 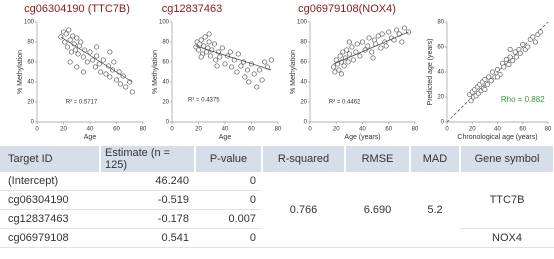 I want to click on header-cell: Gene symbol, so click(x=507, y=159).